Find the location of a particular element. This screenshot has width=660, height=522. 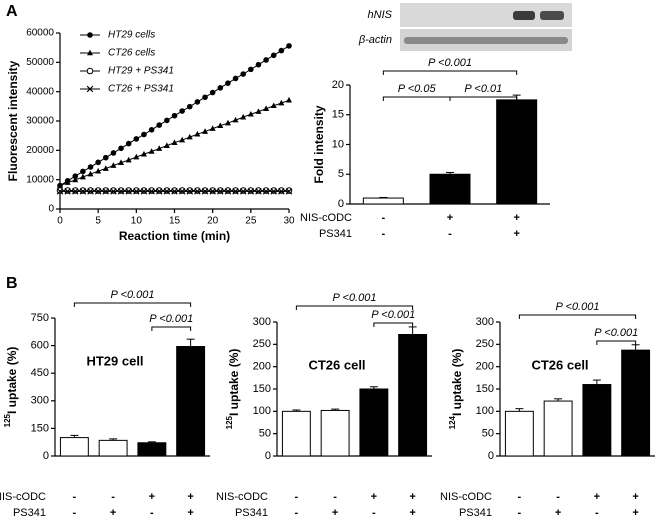

y-tick-label: 100 is located at coordinates (262, 411).